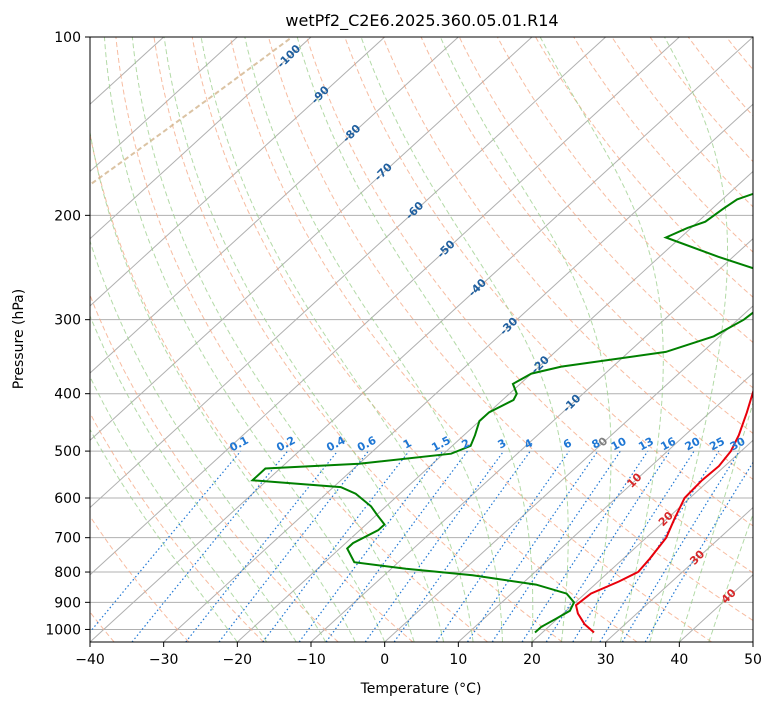  What do you see at coordinates (668, 444) in the screenshot?
I see `mixing-ratio-label: 16` at bounding box center [668, 444].